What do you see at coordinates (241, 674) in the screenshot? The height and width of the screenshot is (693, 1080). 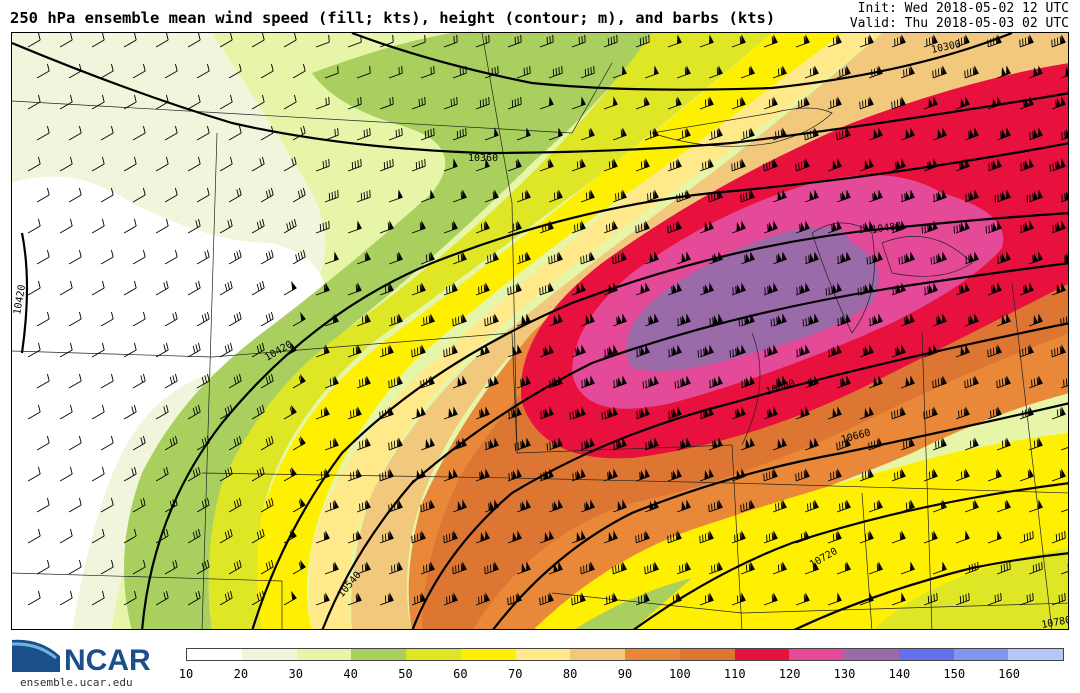 I see `colorbar-tick-label: 20` at bounding box center [241, 674].